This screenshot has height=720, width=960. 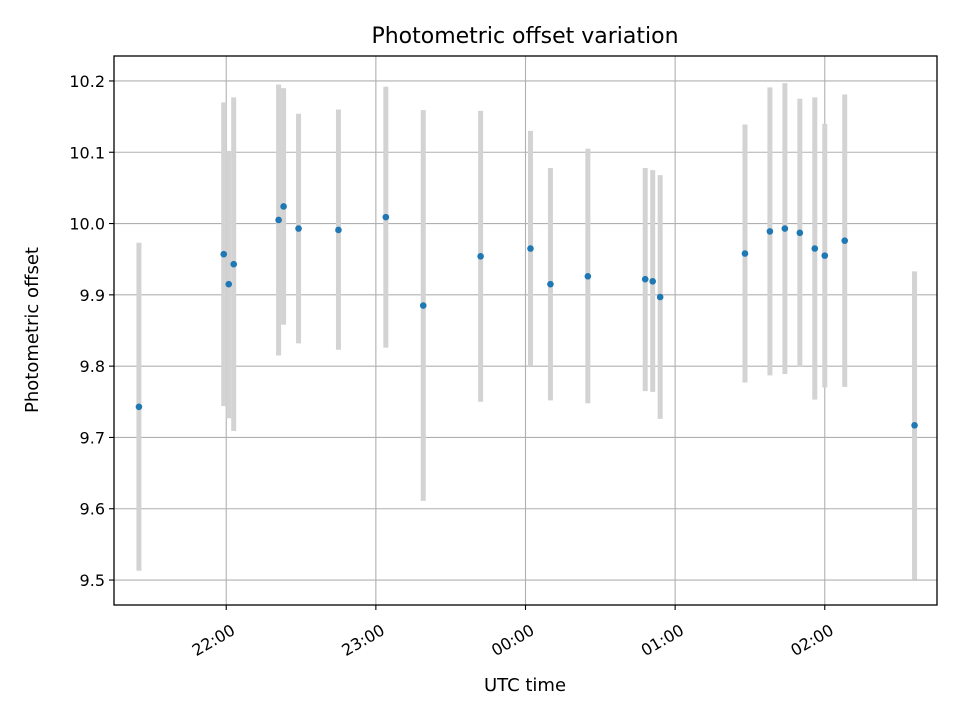 I want to click on x-axis-label: UTC time, so click(x=525, y=685).